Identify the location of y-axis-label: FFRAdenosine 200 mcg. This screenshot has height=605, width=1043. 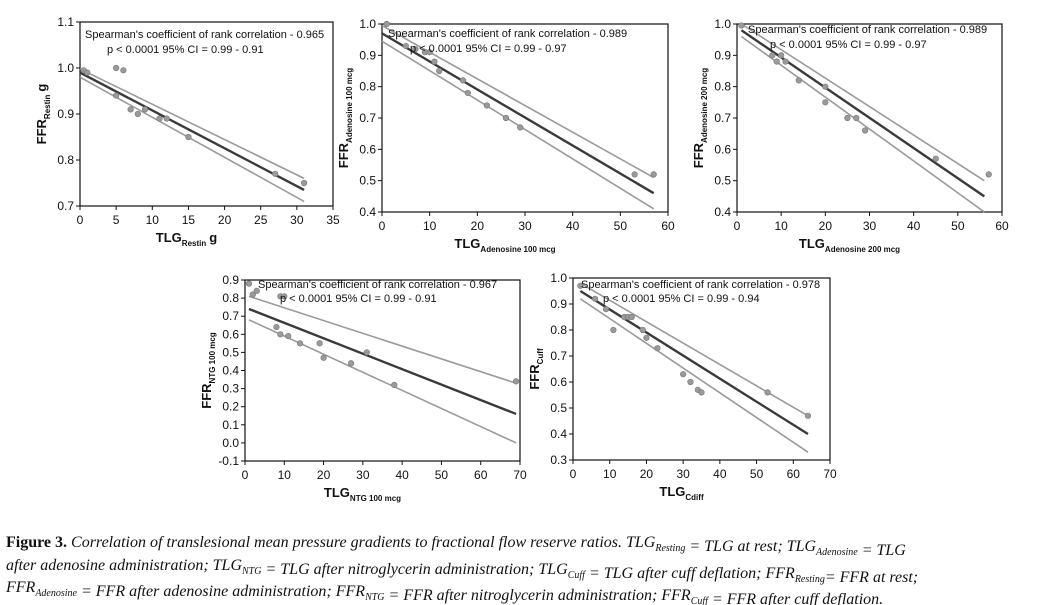
(700, 118).